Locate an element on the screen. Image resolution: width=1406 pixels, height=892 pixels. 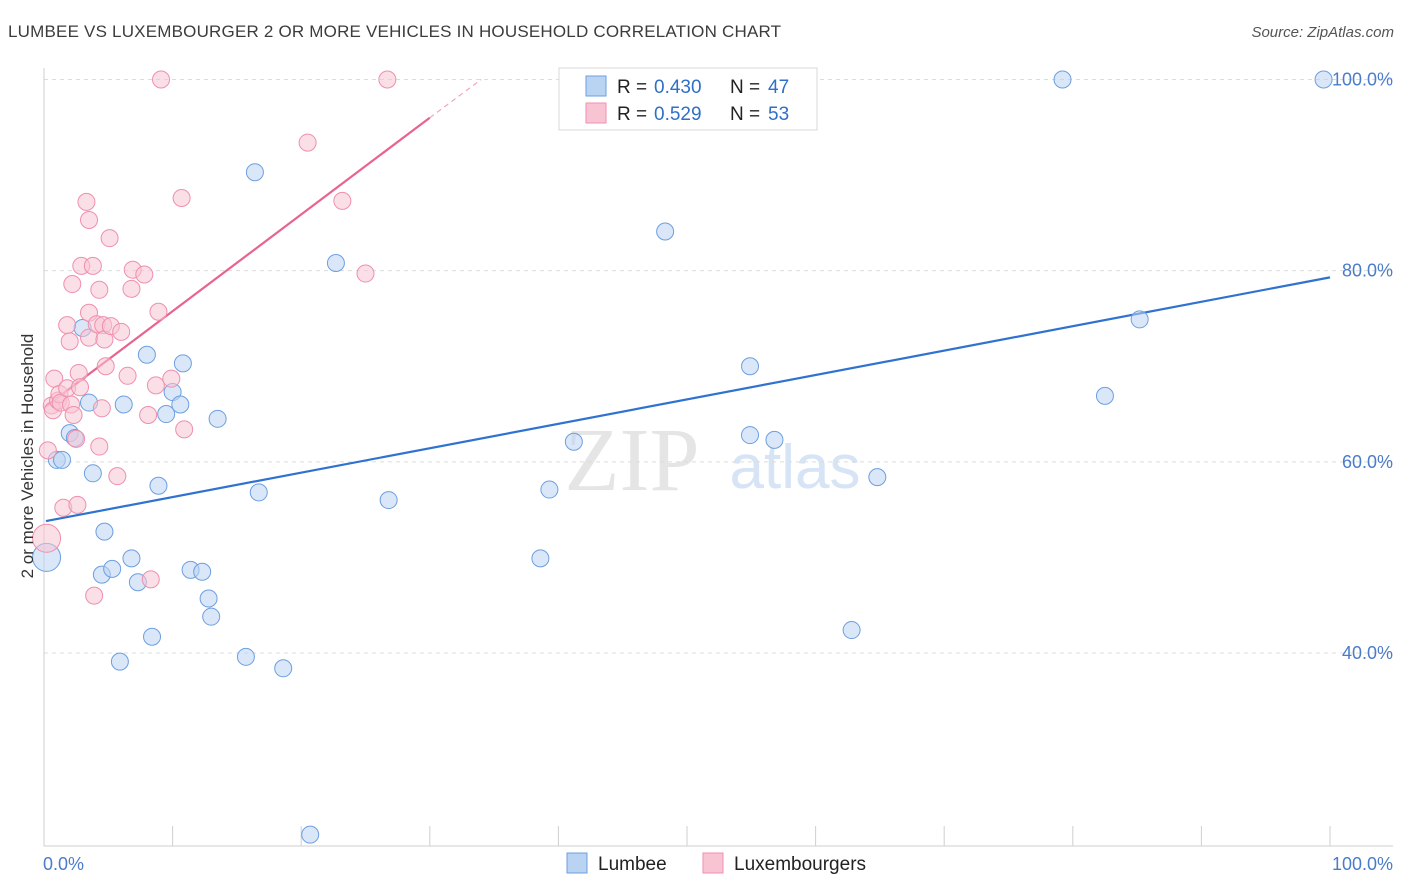
legend-r-label-lumbee: R = is located at coordinates (632, 87).